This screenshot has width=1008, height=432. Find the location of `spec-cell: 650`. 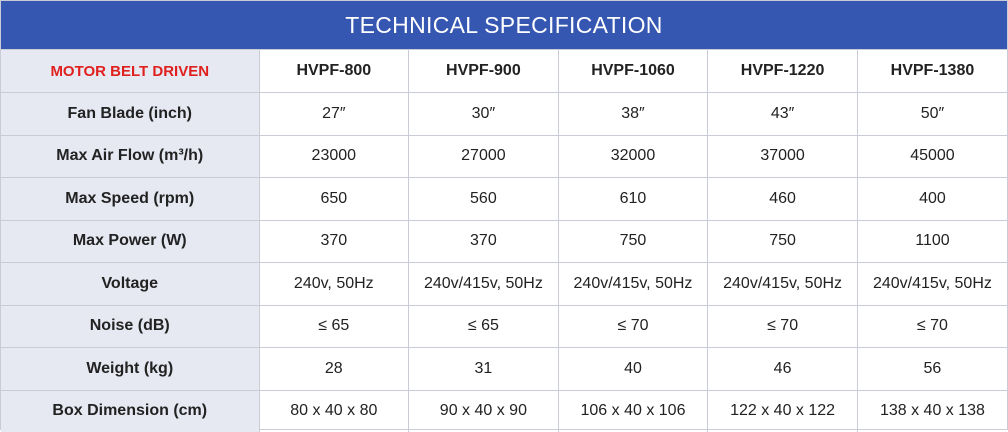

spec-cell: 650 is located at coordinates (334, 199).